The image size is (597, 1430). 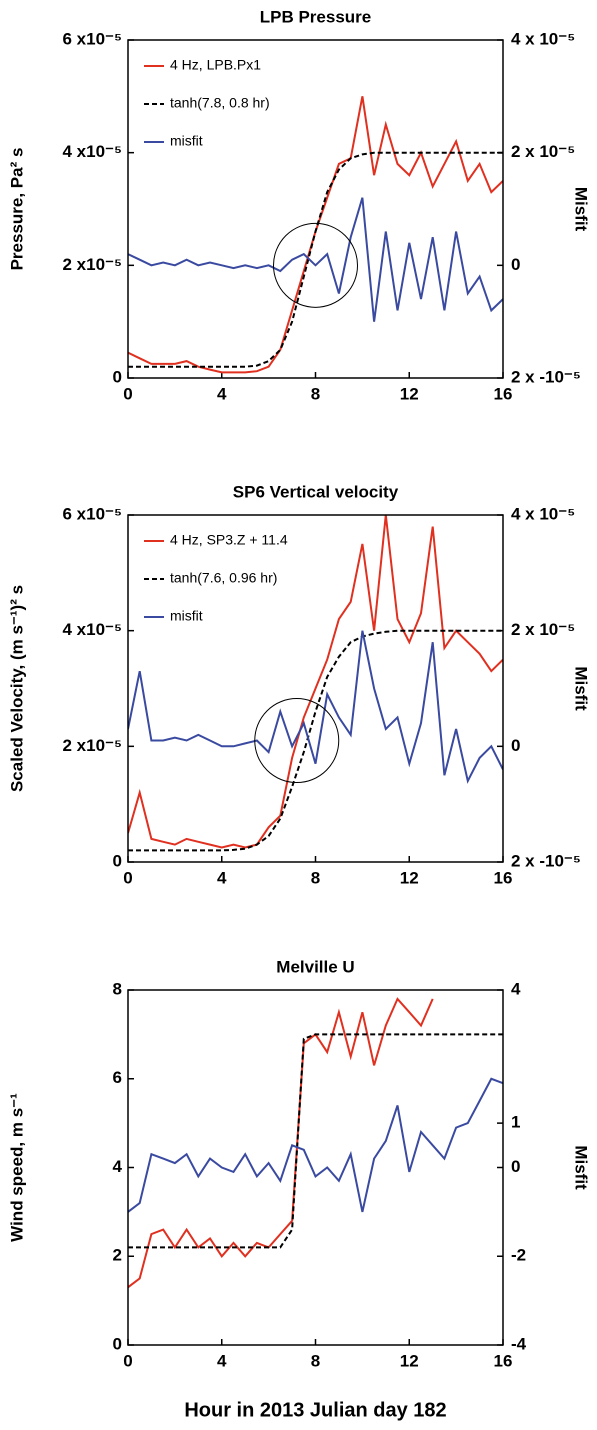 What do you see at coordinates (516, 988) in the screenshot?
I see `y2-tick-label: 4` at bounding box center [516, 988].